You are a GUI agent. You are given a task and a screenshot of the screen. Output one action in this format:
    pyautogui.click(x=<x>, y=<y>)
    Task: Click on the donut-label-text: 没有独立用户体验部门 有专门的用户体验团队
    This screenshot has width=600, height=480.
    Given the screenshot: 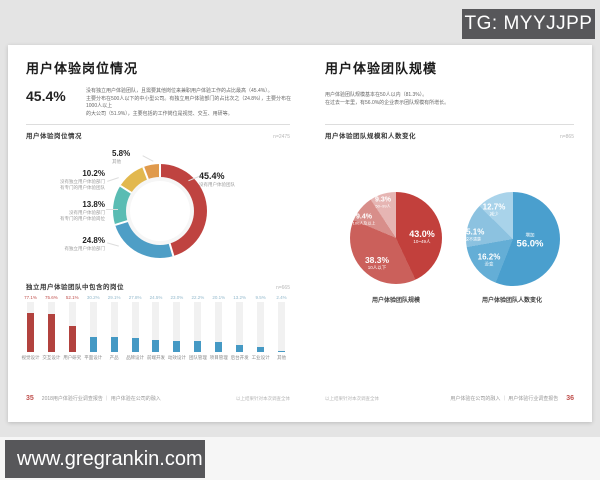 What is the action you would take?
    pyautogui.click(x=82, y=184)
    